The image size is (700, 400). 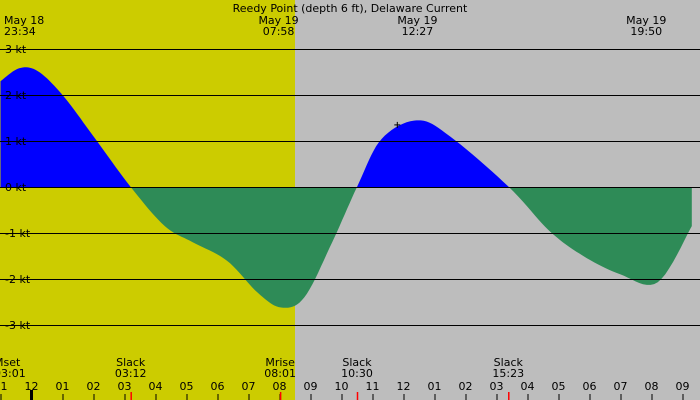 I want to click on top-annotation-time: 23:34, so click(x=20, y=31).